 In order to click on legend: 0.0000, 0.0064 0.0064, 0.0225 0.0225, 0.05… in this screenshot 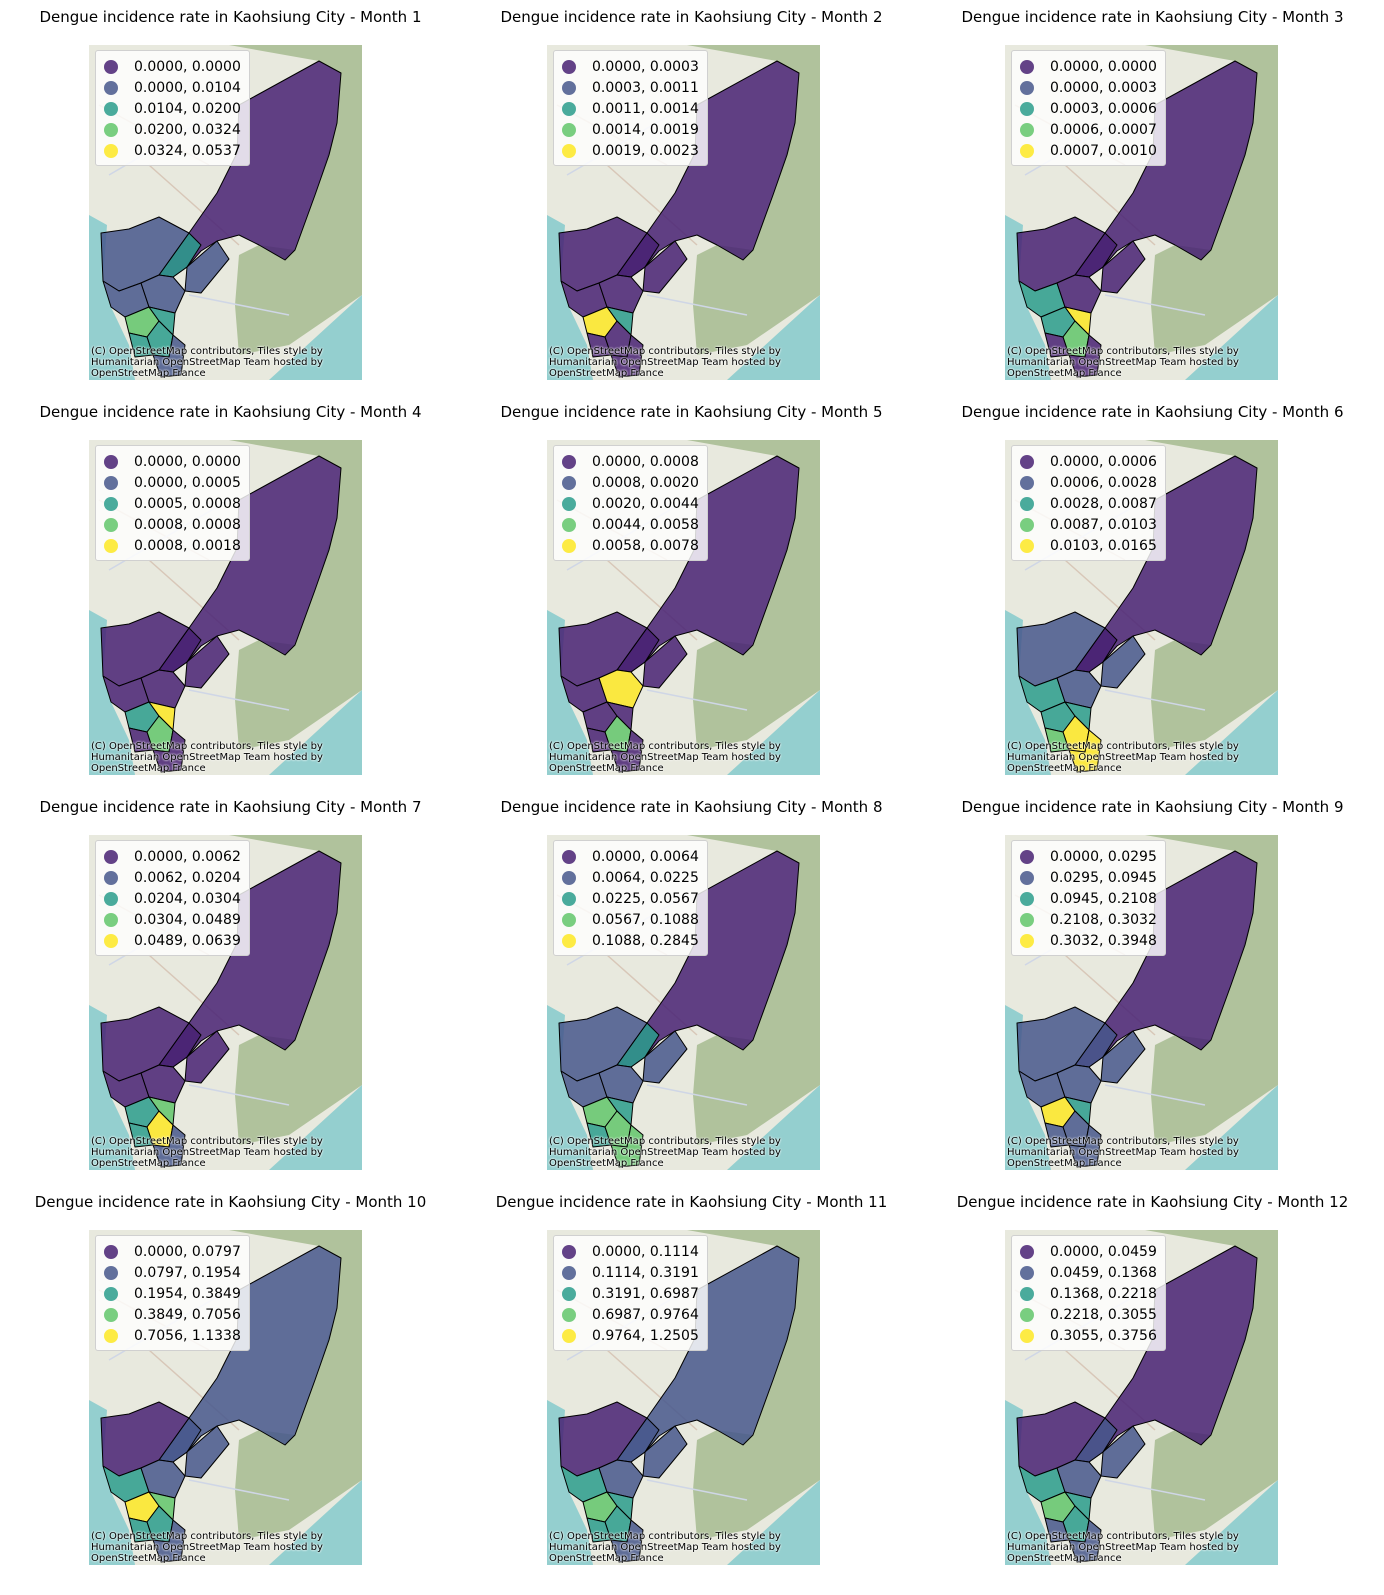, I will do `click(630, 898)`.